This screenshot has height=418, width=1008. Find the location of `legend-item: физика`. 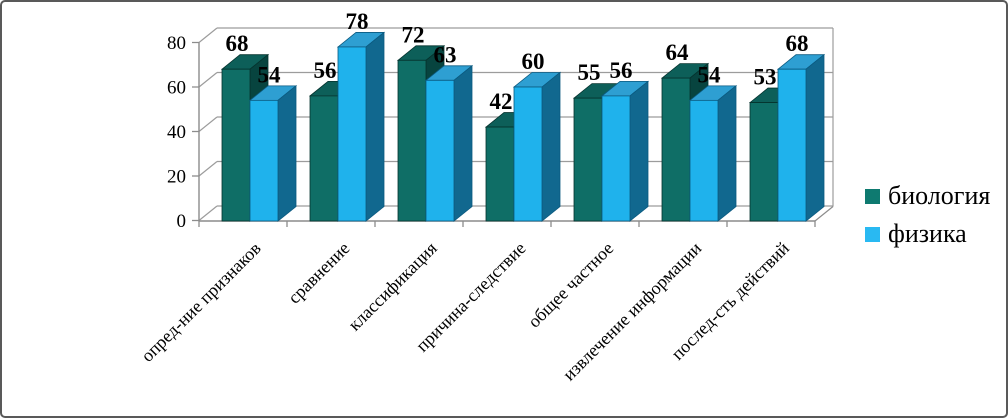

legend-item: физика is located at coordinates (927, 234).